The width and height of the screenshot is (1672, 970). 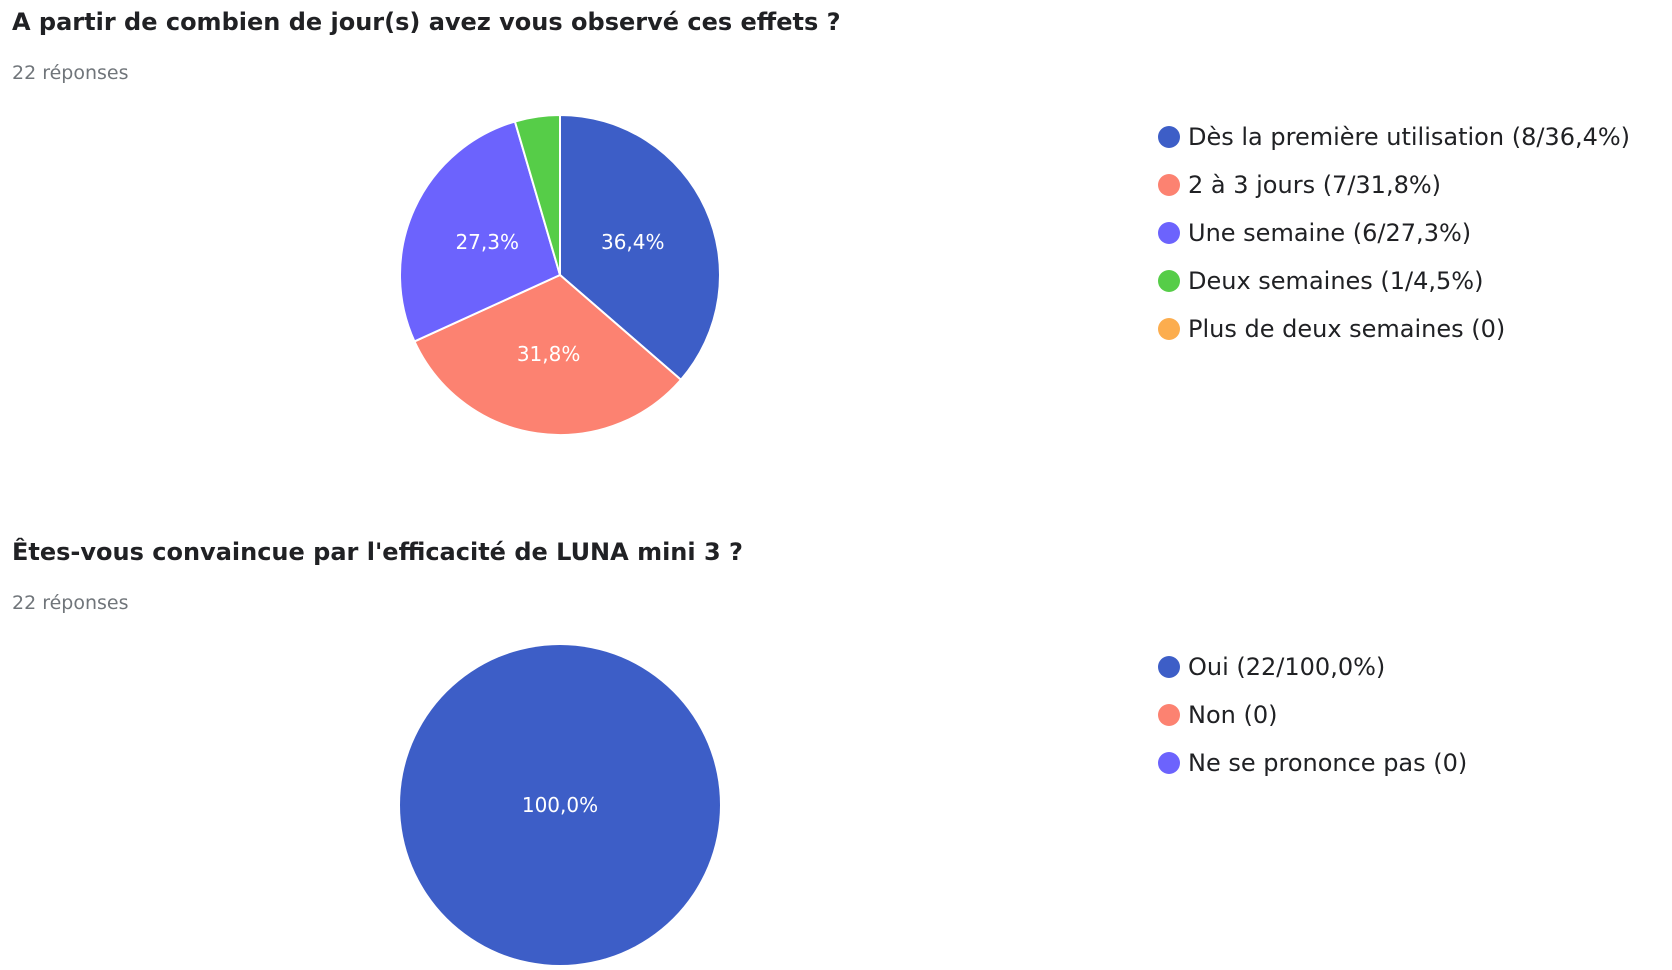 What do you see at coordinates (1315, 185) in the screenshot?
I see `legend-label: 2 à 3 jours (7/31,8%)` at bounding box center [1315, 185].